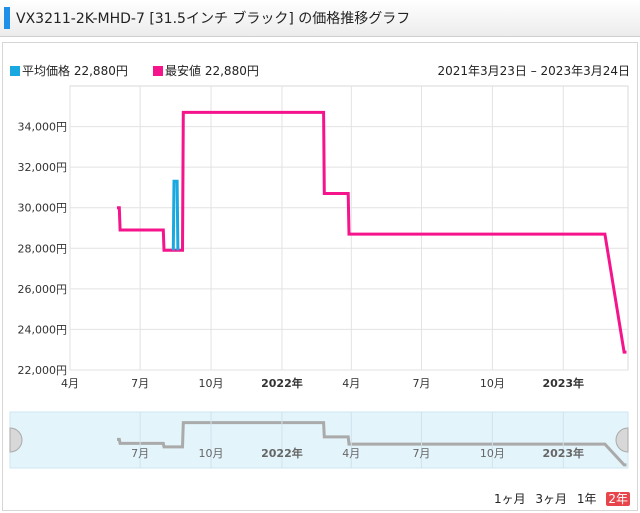 This screenshot has height=513, width=640. I want to click on header-accent-bar, so click(7, 18).